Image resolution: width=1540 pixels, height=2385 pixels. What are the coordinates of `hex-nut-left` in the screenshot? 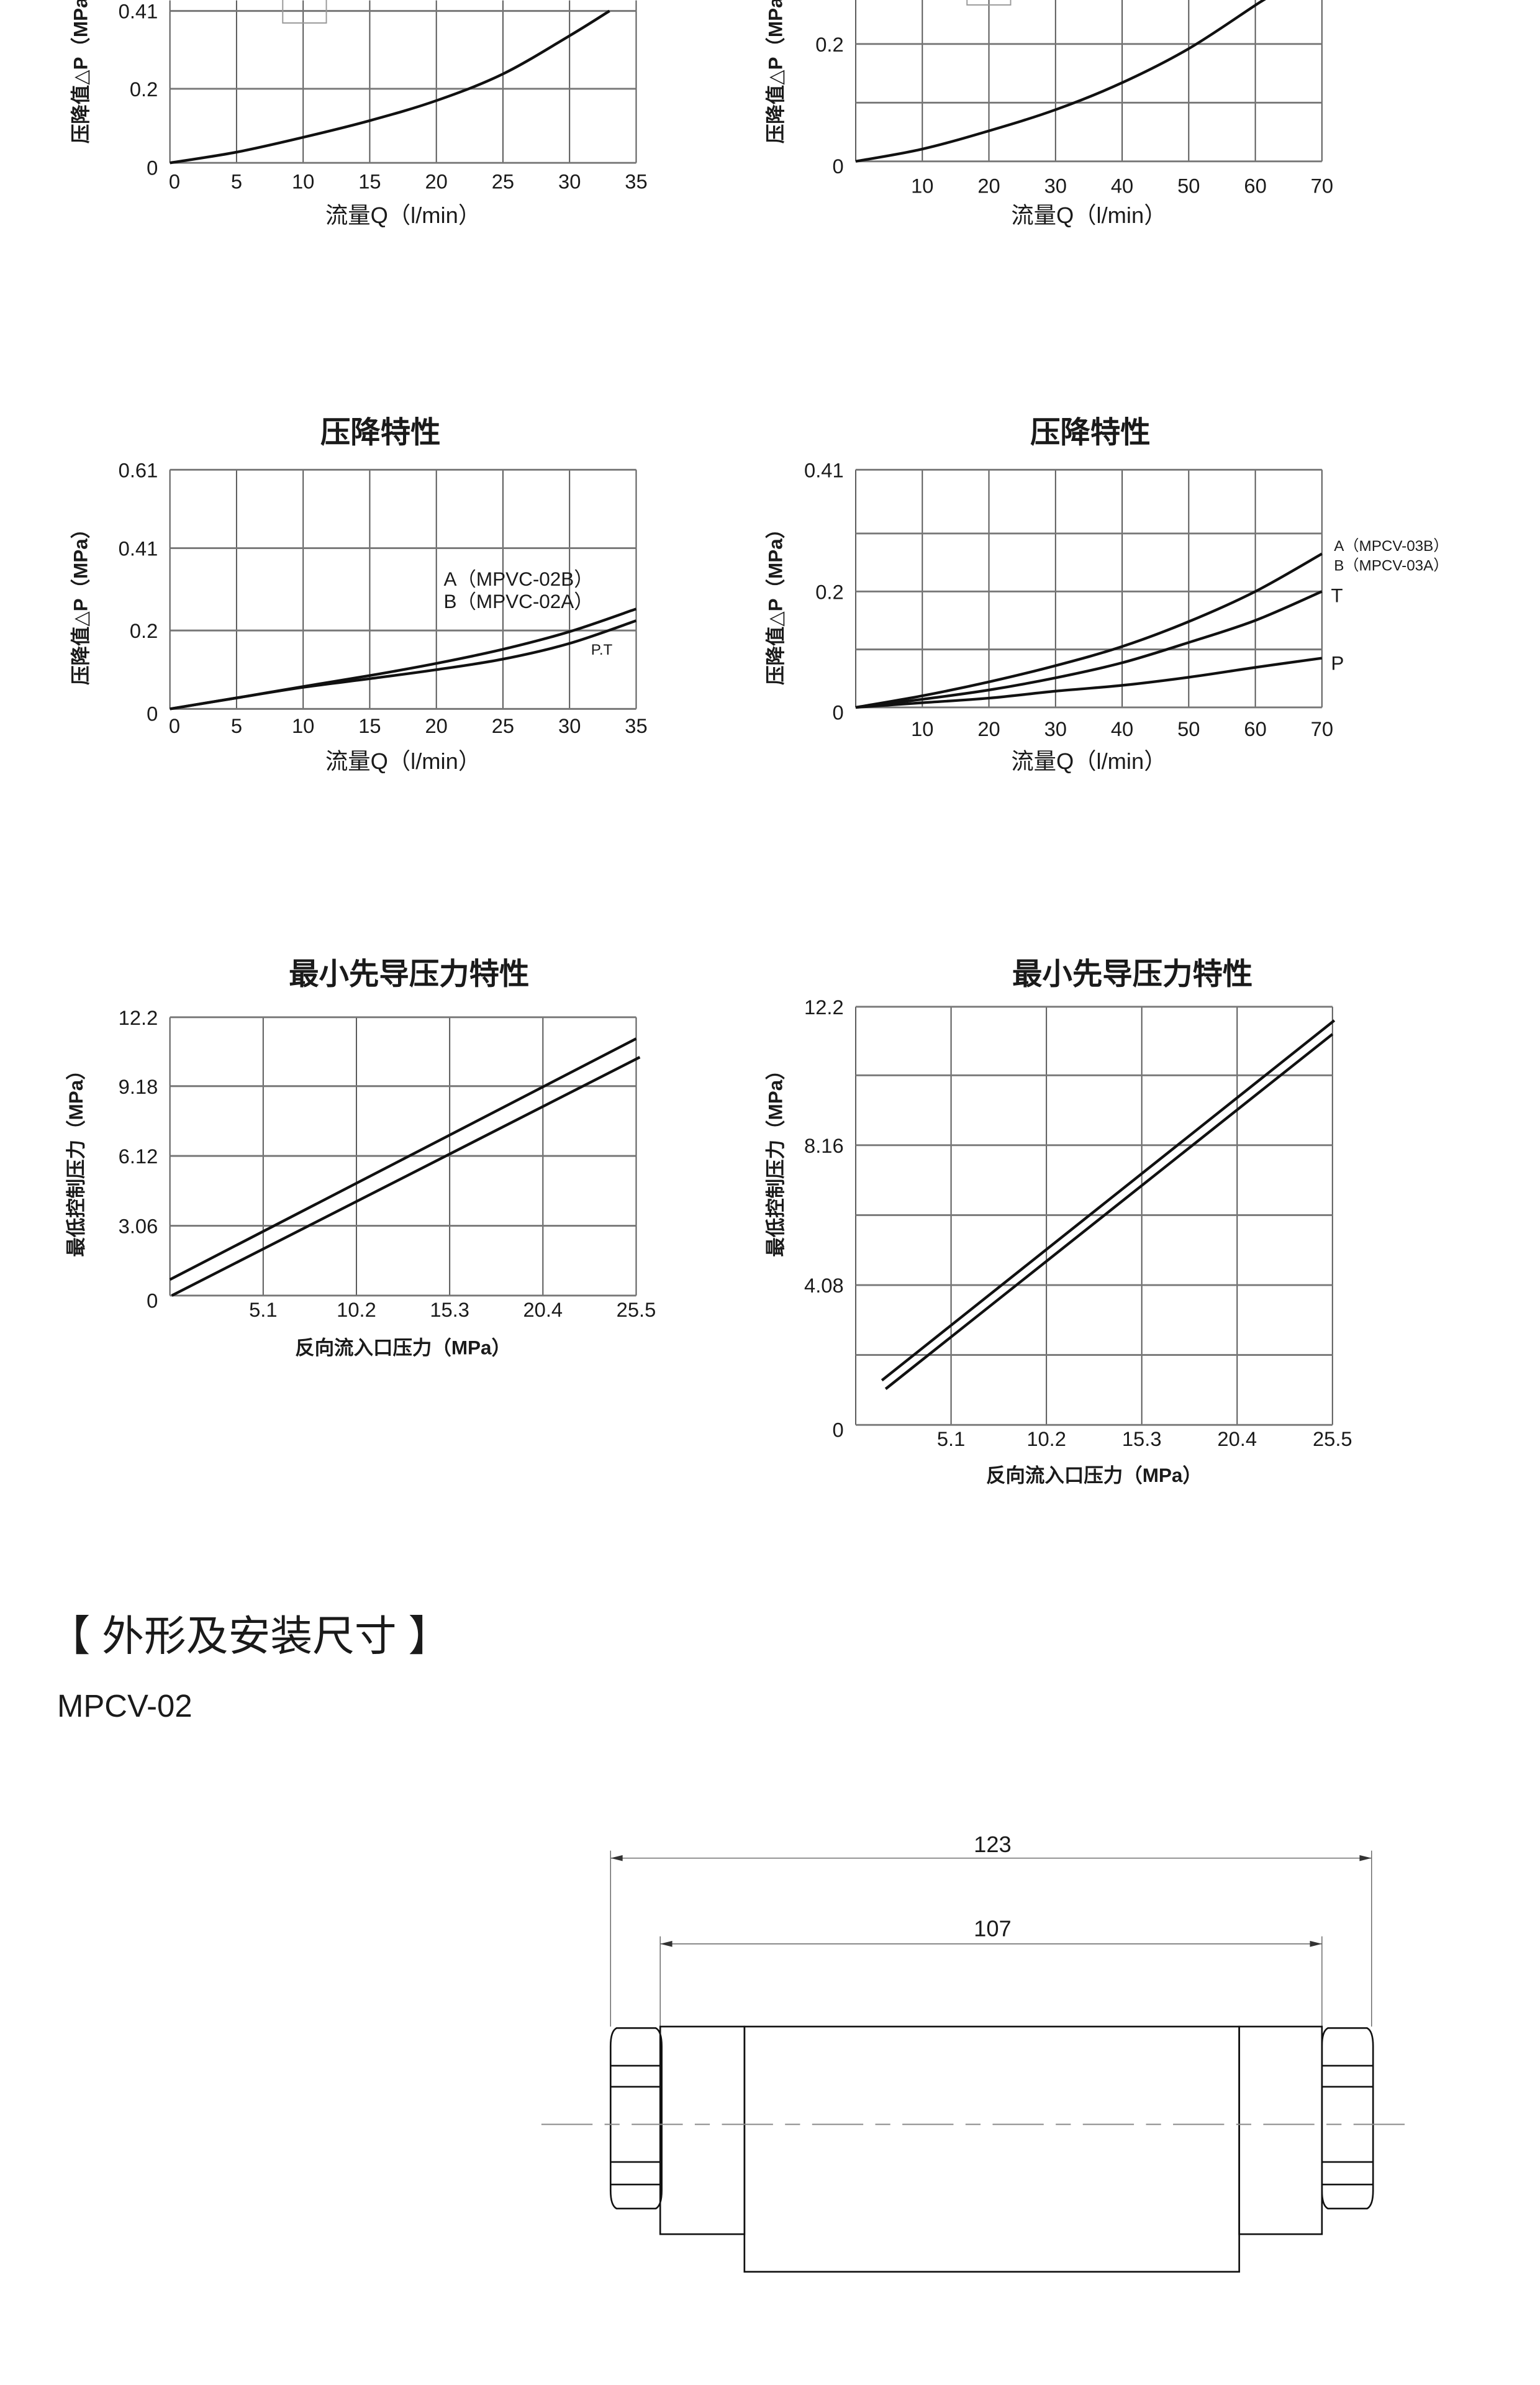 It's located at (636, 2118).